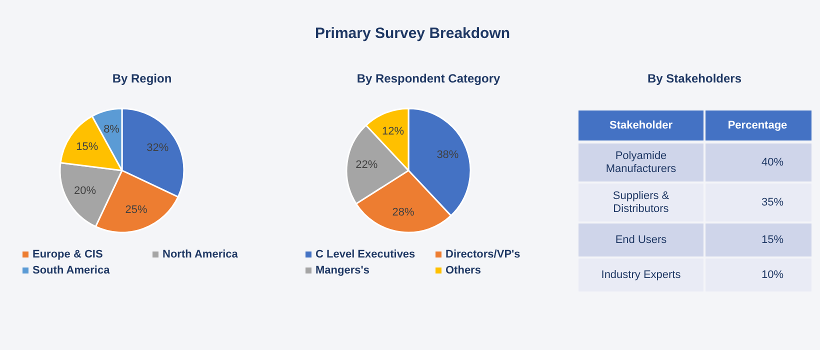  Describe the element at coordinates (463, 270) in the screenshot. I see `legend-label: Others` at that location.